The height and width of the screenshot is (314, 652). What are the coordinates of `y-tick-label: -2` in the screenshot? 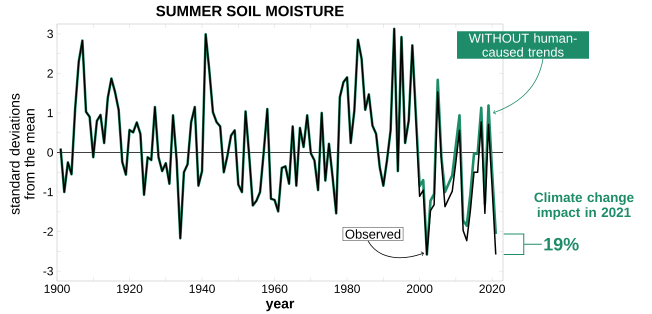 It's located at (48, 231).